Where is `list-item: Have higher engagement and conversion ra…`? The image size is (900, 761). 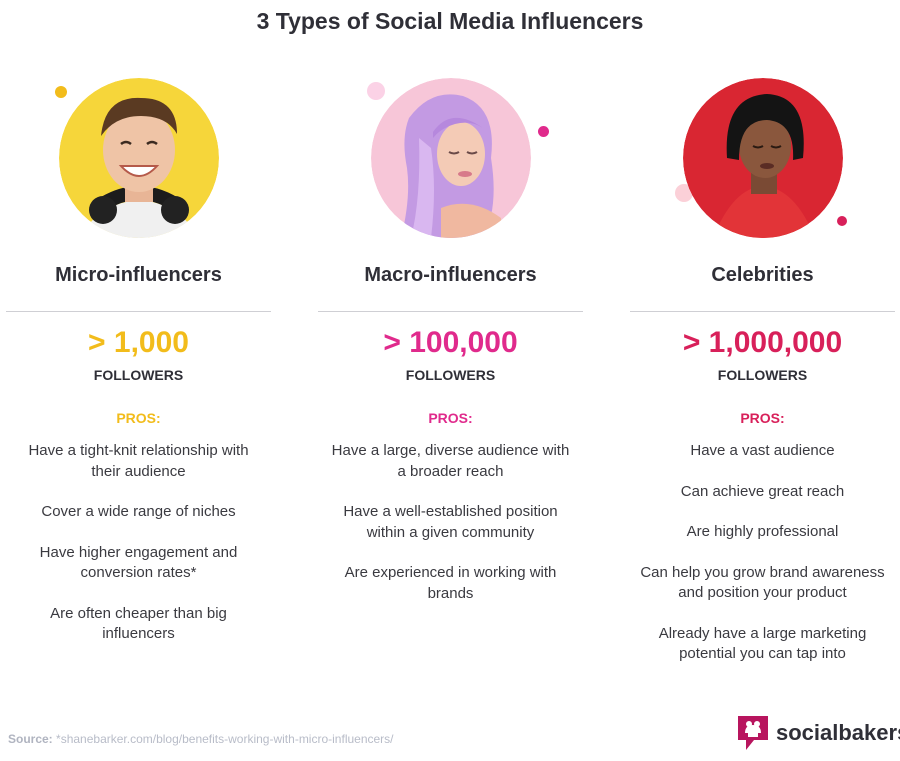 list-item: Have higher engagement and conversion ra… is located at coordinates (138, 562).